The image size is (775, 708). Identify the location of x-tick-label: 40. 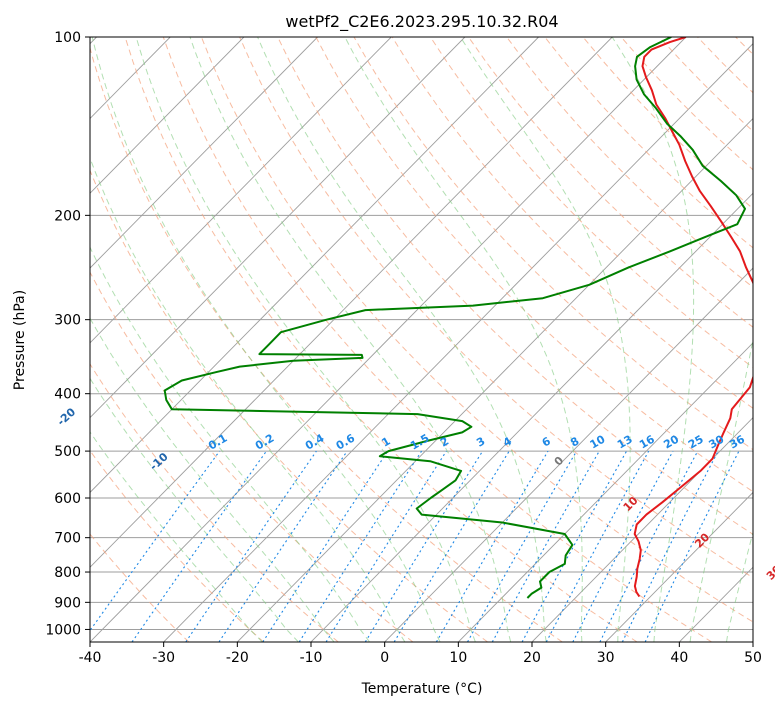
(679, 658).